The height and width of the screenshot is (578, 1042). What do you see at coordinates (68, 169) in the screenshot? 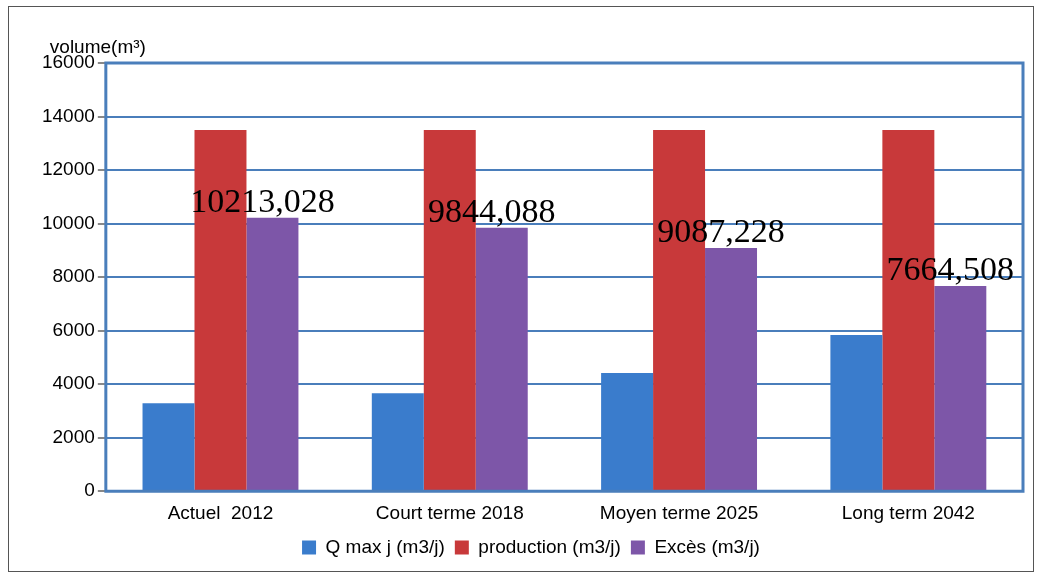
I see `y-tick-label: 12000` at bounding box center [68, 169].